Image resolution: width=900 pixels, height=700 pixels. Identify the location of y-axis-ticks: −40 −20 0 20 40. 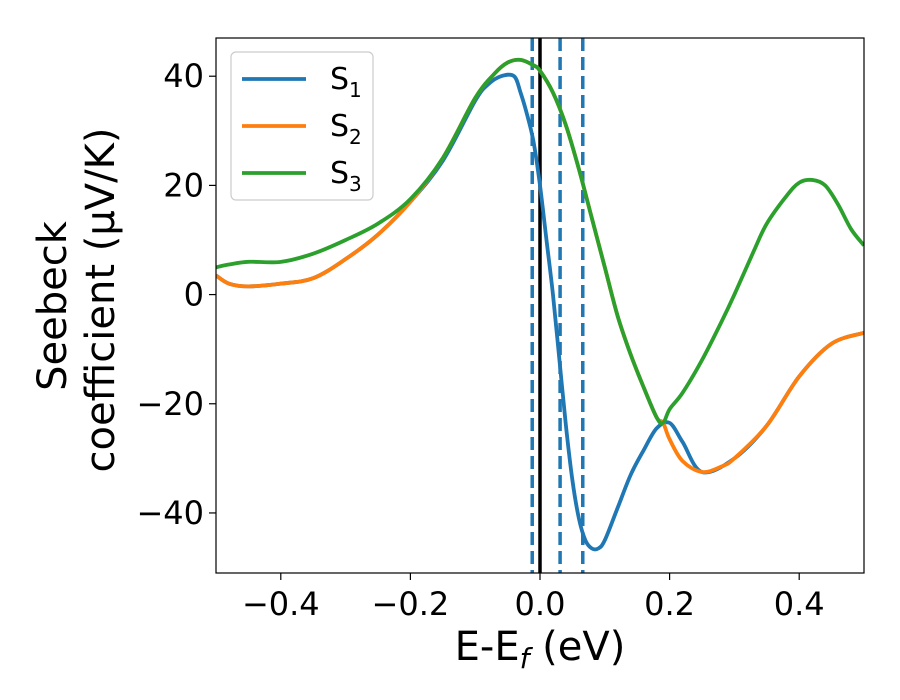
(176, 294).